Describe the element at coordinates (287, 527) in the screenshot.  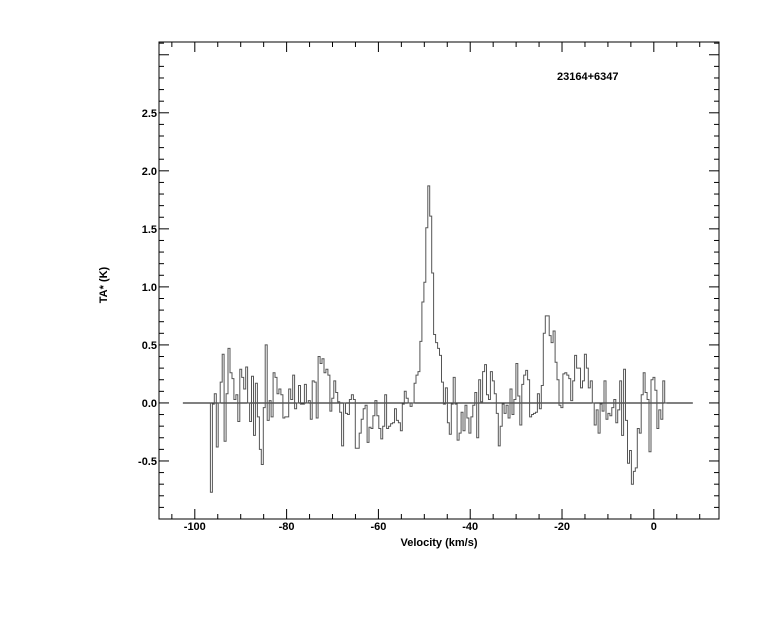
I see `x-tick-label: -80` at that location.